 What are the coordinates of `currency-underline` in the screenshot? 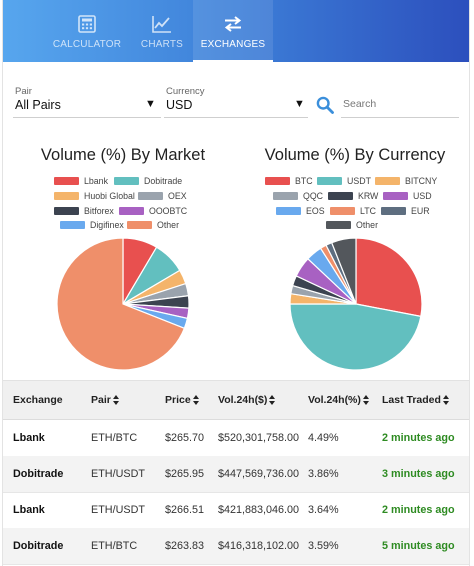 It's located at (236, 117).